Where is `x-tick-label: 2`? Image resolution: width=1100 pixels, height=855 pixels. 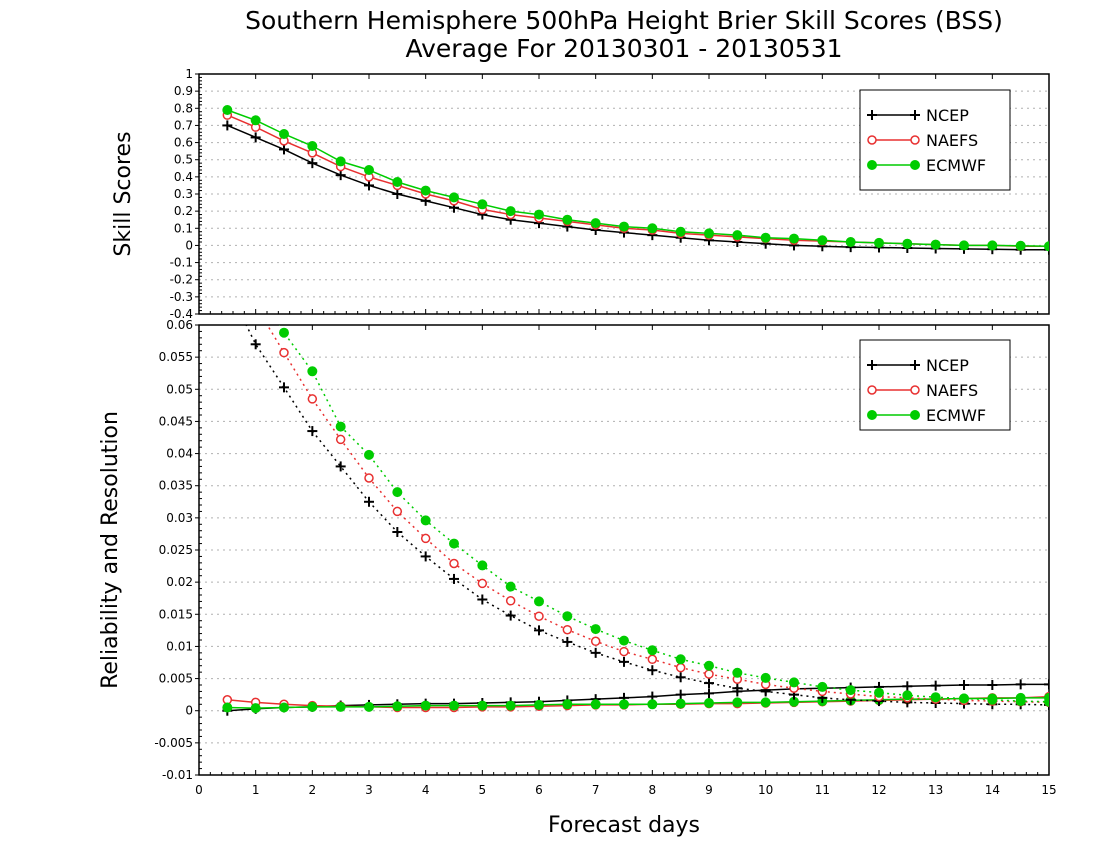 x-tick-label: 2 is located at coordinates (313, 790).